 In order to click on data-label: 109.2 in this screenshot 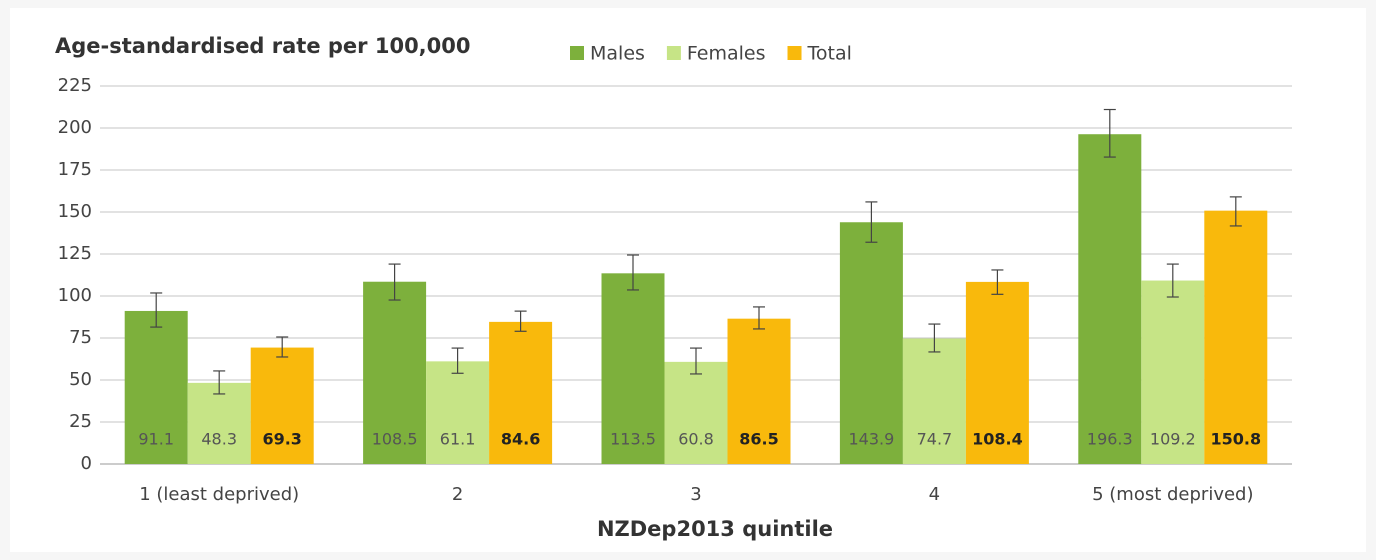, I will do `click(1173, 439)`.